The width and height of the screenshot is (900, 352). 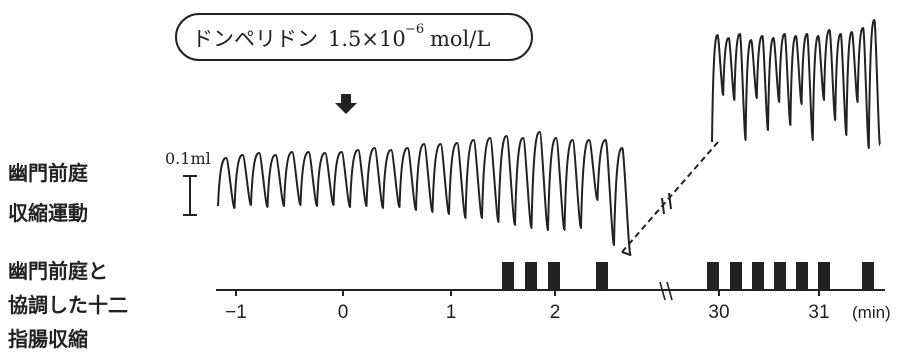 What do you see at coordinates (796, 84) in the screenshot?
I see `antral-motility-trace-post-break` at bounding box center [796, 84].